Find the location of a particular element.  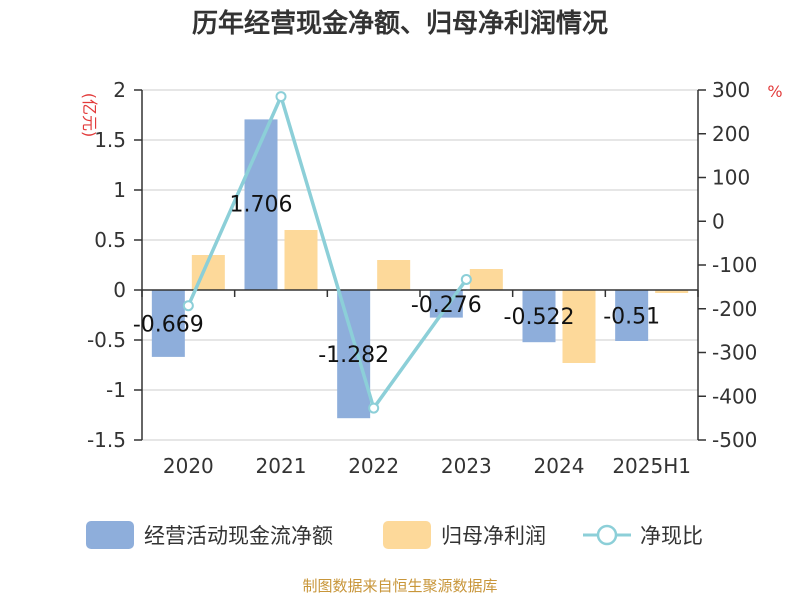

x-tick-label: 2023 is located at coordinates (466, 466).